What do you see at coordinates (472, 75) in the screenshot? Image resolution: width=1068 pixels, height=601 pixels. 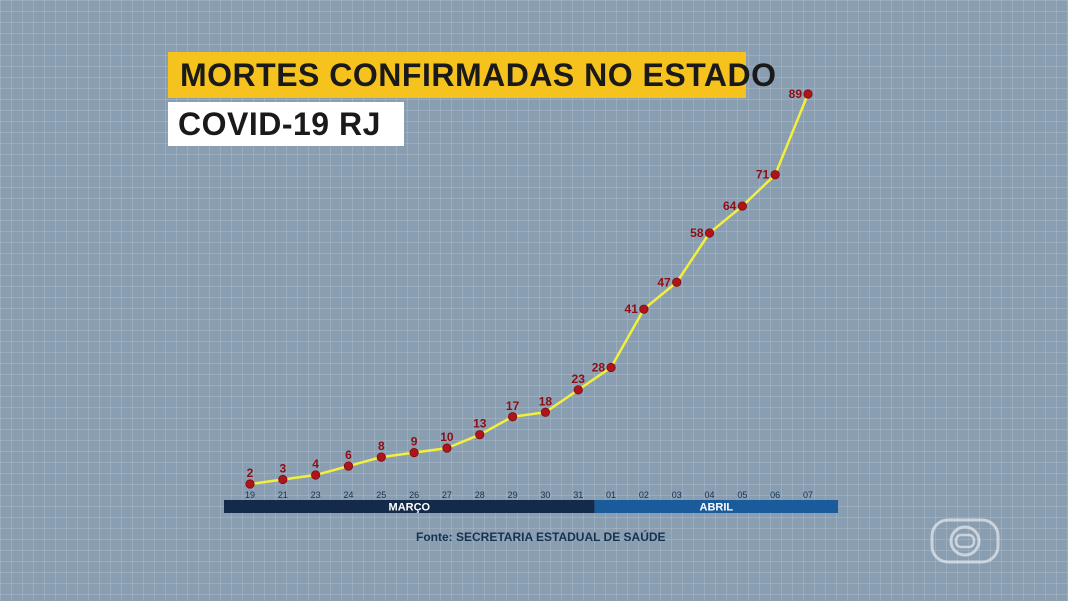 I see `chart-title: MORTES CONFIRMADAS NO ESTADO` at bounding box center [472, 75].